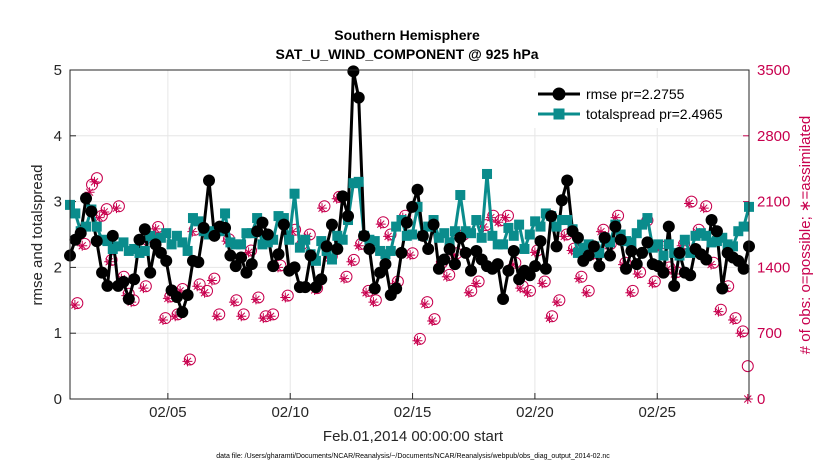 The image size is (830, 470). What do you see at coordinates (773, 70) in the screenshot?
I see `right-y-tick-label: 3500` at bounding box center [773, 70].